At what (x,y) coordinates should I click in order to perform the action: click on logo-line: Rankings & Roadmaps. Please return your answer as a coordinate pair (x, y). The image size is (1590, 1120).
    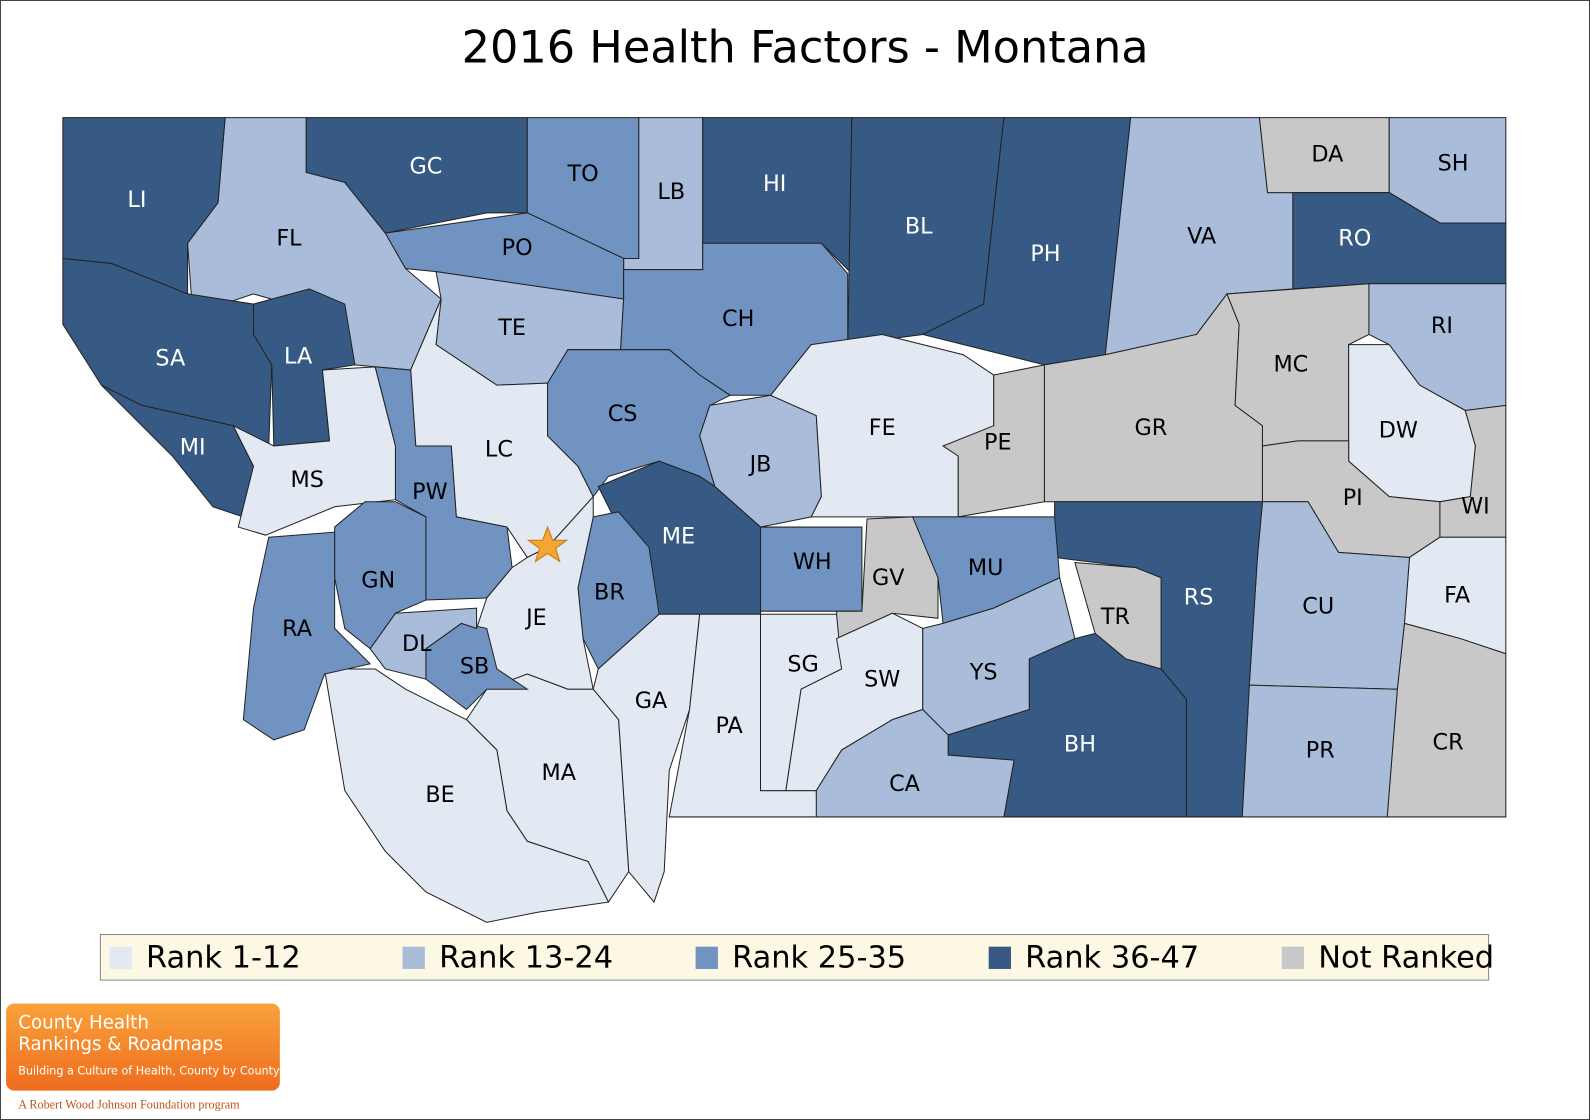
    Looking at the image, I should click on (120, 1044).